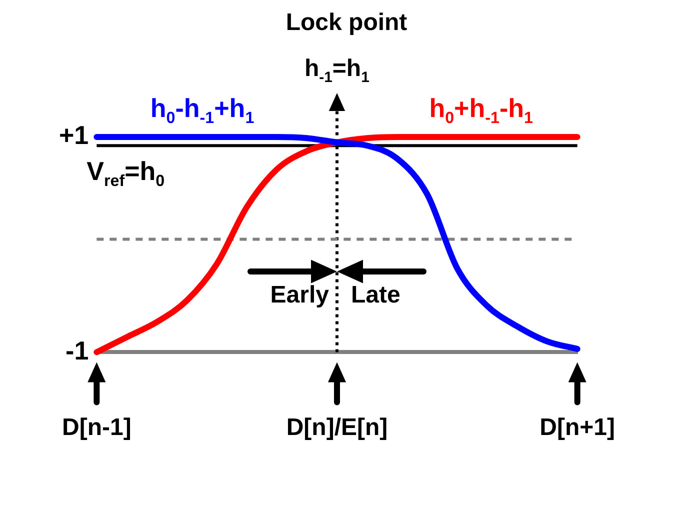 The image size is (677, 520). I want to click on series-label: h$_{0}$+h$_{-1}$-h$_{1}$, so click(481, 110).